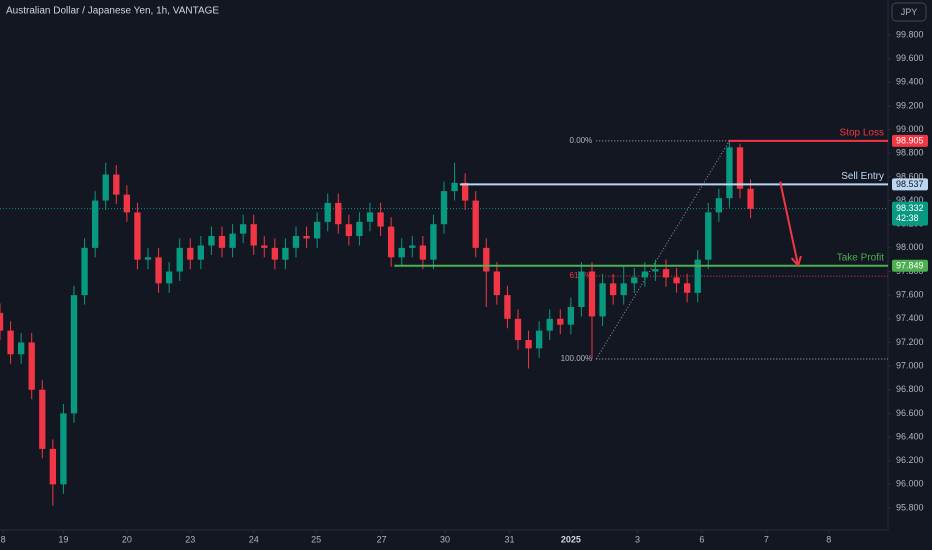 The width and height of the screenshot is (932, 550). Describe the element at coordinates (701, 539) in the screenshot. I see `x-tick-label: 6` at that location.